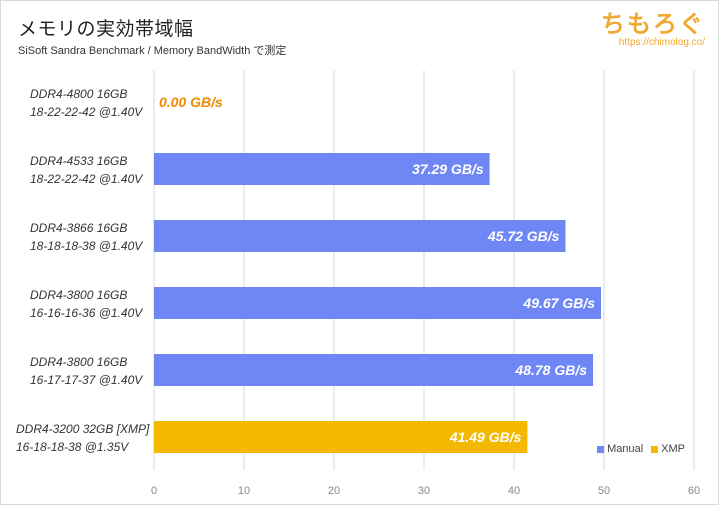 The width and height of the screenshot is (719, 505). I want to click on value-label-0: 0.00 GB/s, so click(191, 102).